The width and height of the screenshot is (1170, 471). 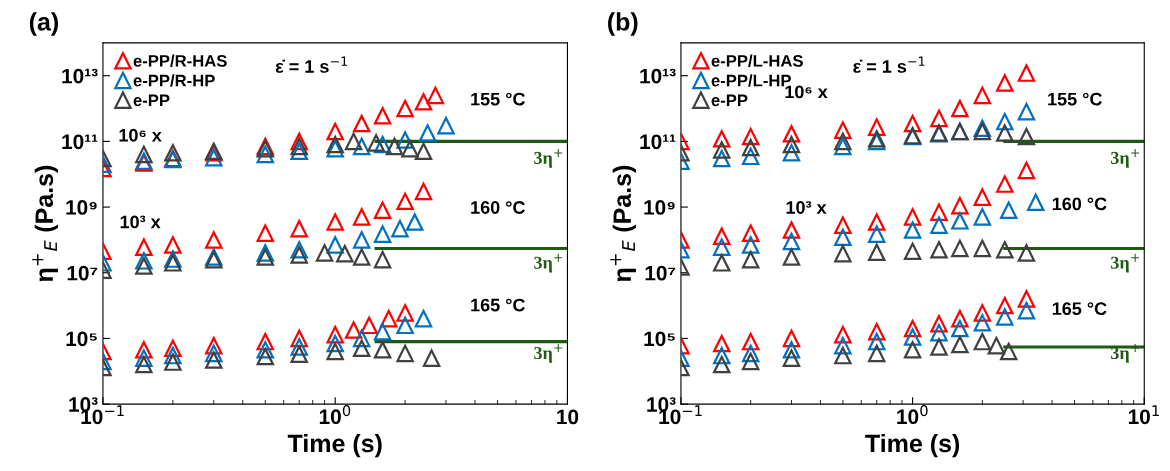 I want to click on chart-title: (b), so click(x=623, y=24).